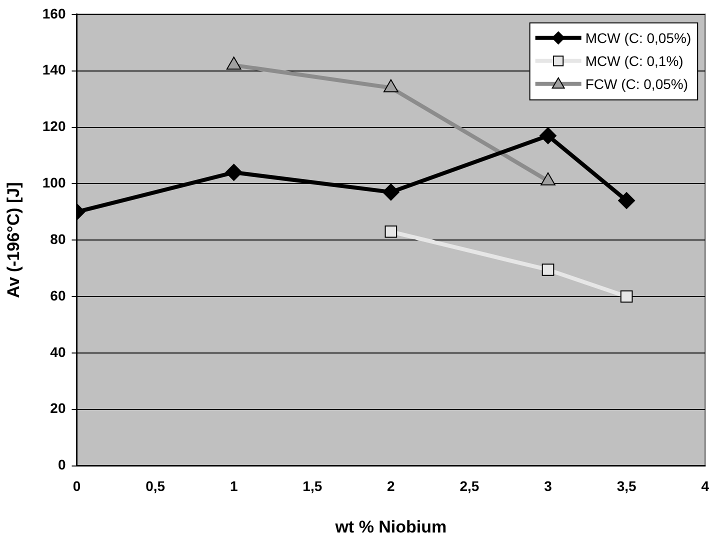 The height and width of the screenshot is (542, 717). I want to click on x-tick-label: 0,5, so click(156, 486).